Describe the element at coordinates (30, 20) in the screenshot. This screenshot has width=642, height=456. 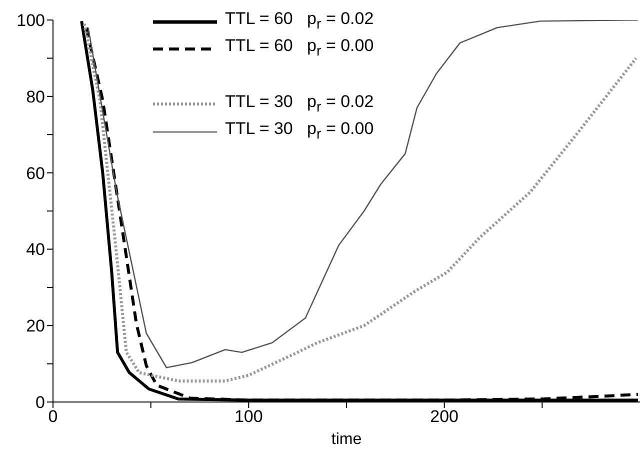
I see `y-tick-label: 100` at that location.